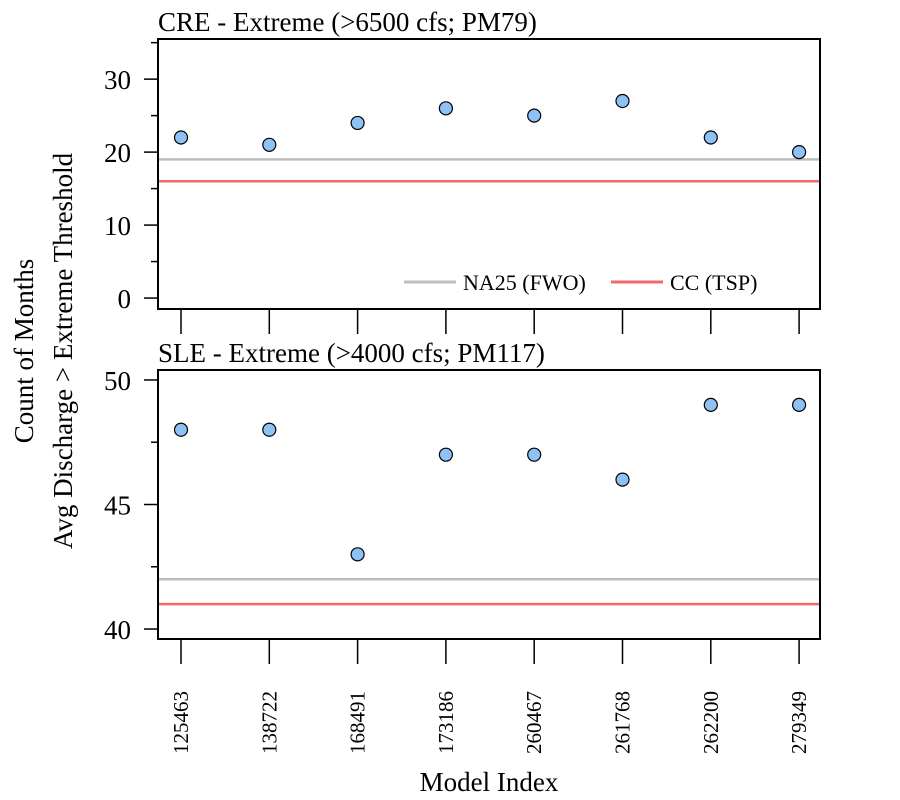  Describe the element at coordinates (623, 722) in the screenshot. I see `x-tick-label: 261768` at that location.